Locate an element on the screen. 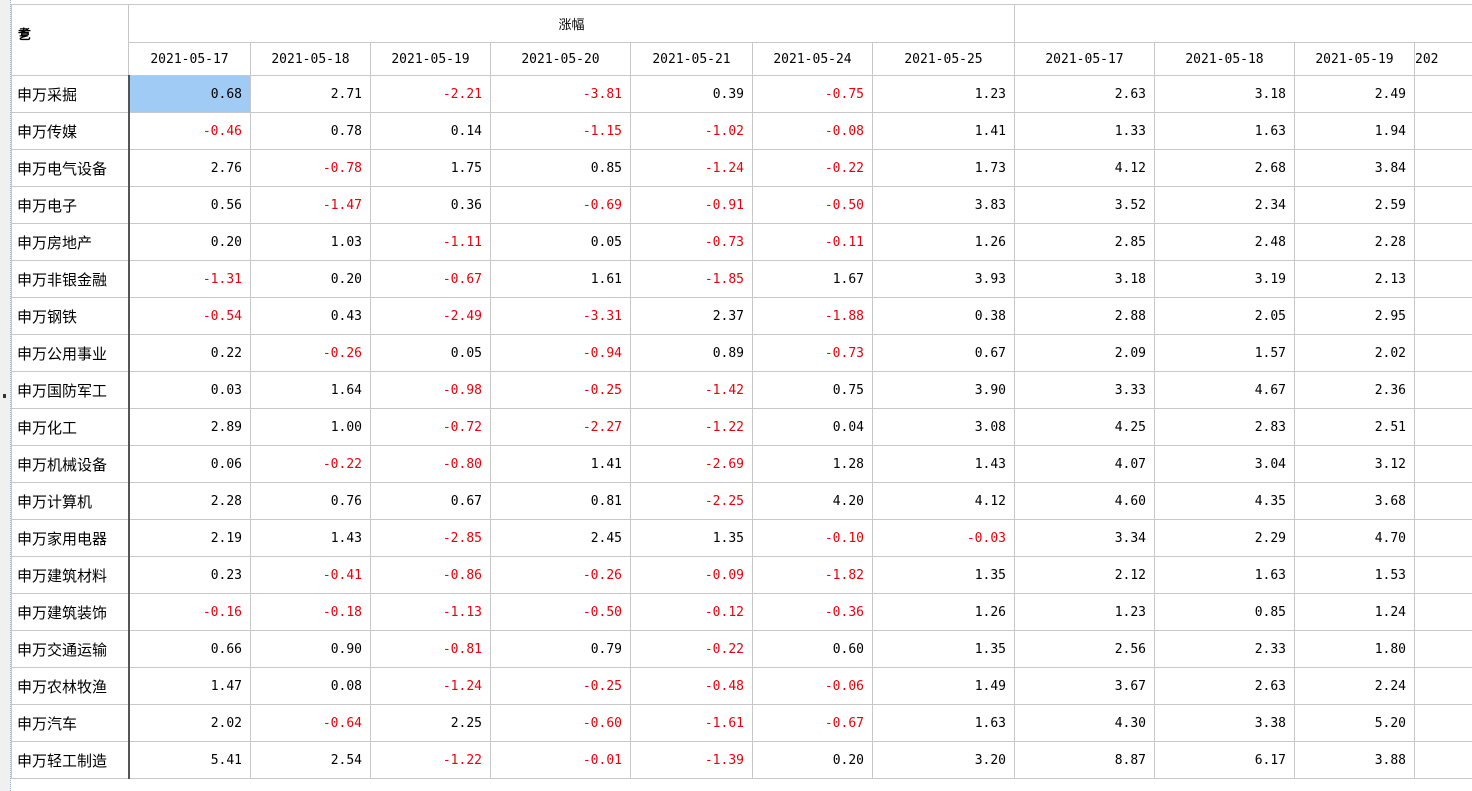 The width and height of the screenshot is (1472, 791). data-cell: -0.08 is located at coordinates (812, 131).